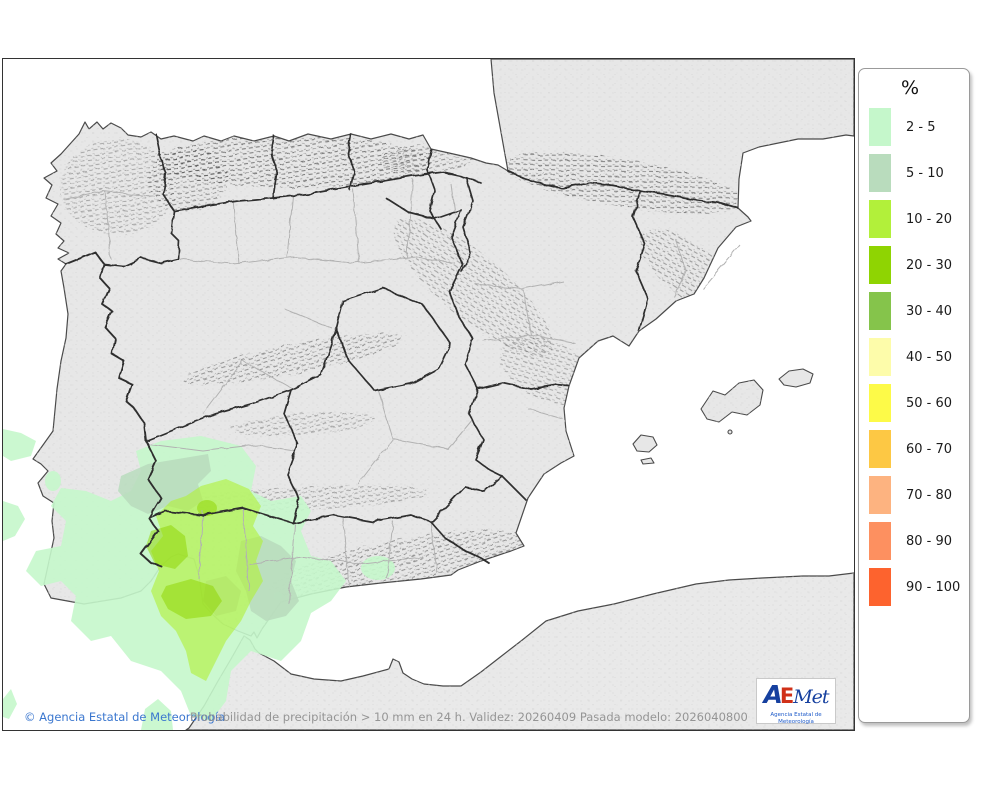  Describe the element at coordinates (796, 718) in the screenshot. I see `aemet-logo-subtitle: Agencia Estatal de Meteorología` at that location.